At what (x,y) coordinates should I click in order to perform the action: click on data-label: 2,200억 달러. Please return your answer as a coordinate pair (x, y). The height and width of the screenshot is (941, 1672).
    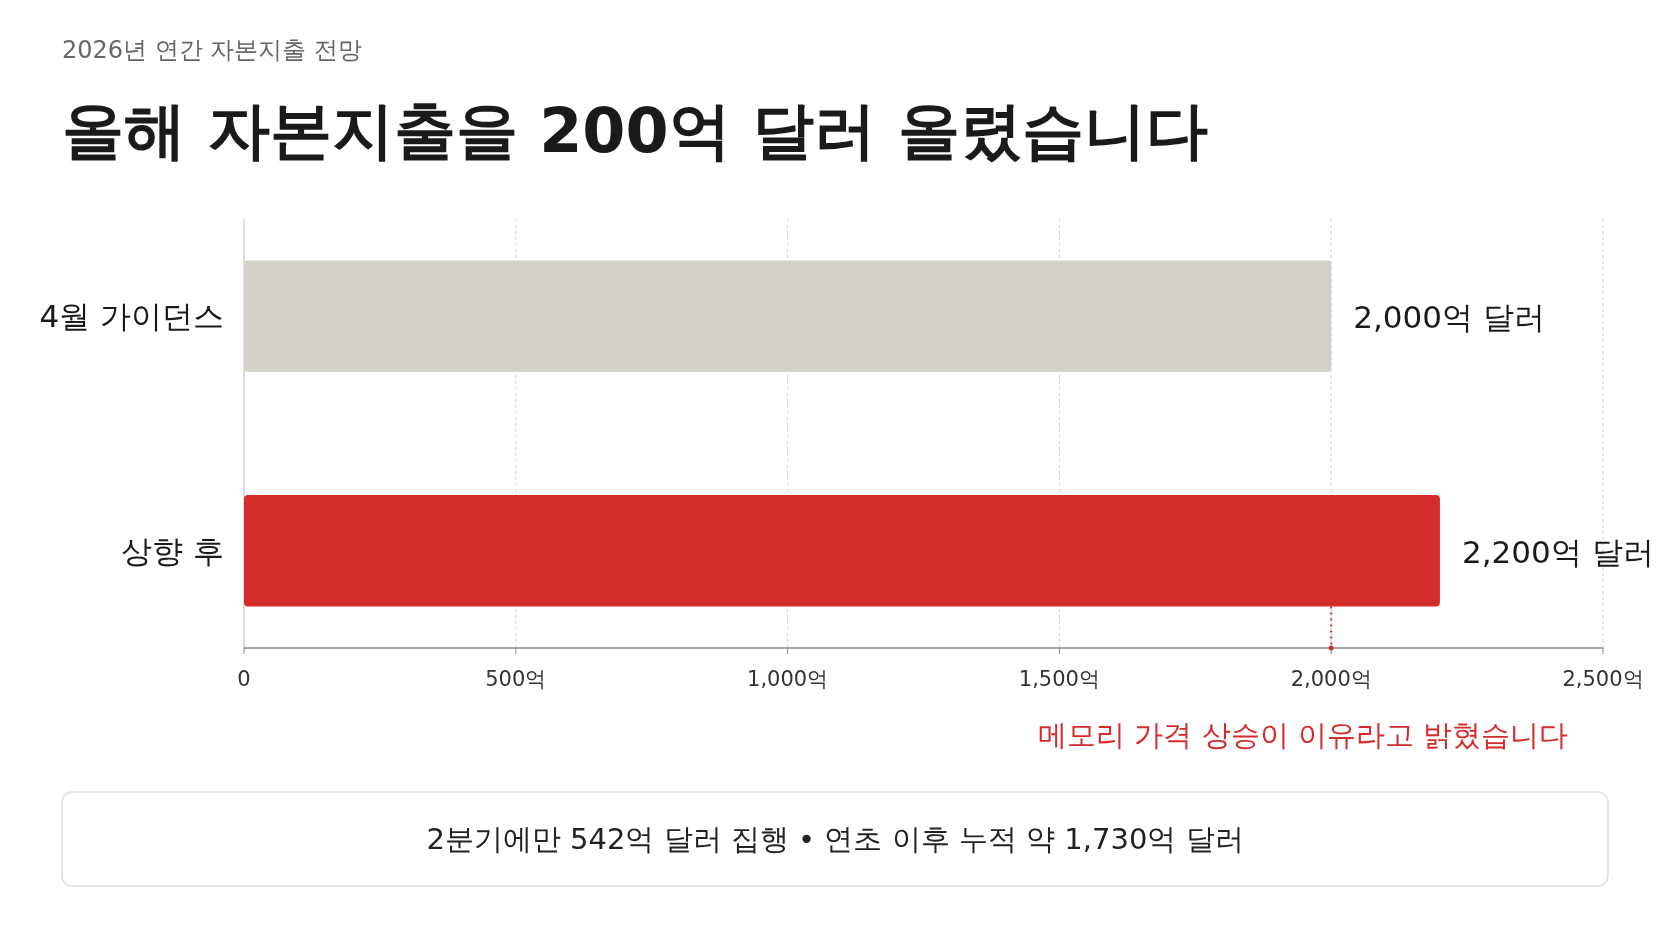
    Looking at the image, I should click on (1557, 551).